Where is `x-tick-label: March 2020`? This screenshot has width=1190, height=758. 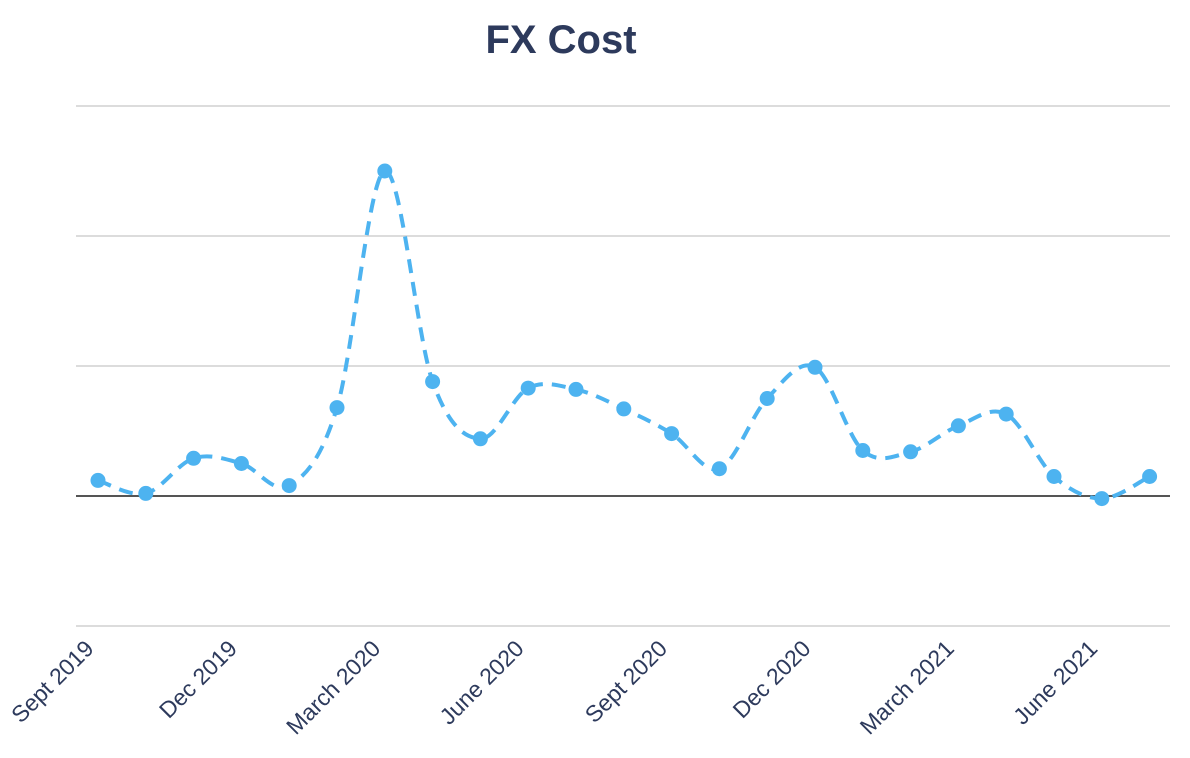 x-tick-label: March 2020 is located at coordinates (333, 687).